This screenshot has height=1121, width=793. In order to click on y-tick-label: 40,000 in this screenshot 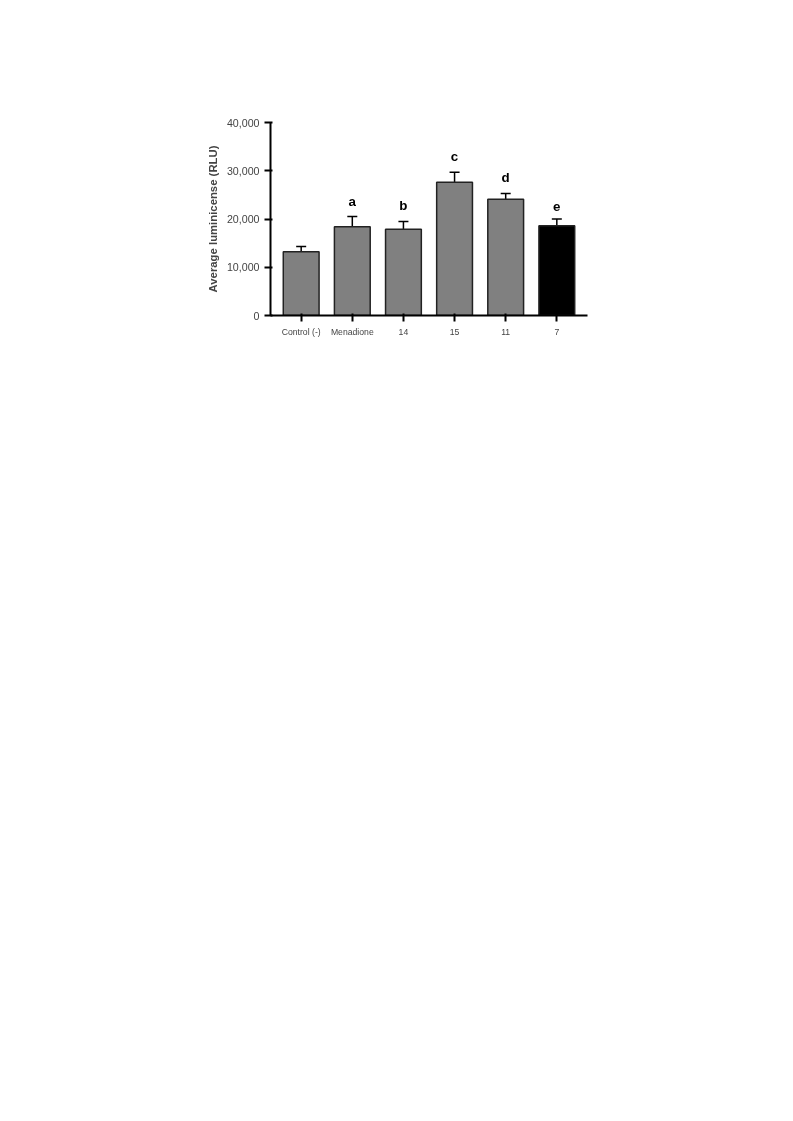, I will do `click(243, 122)`.